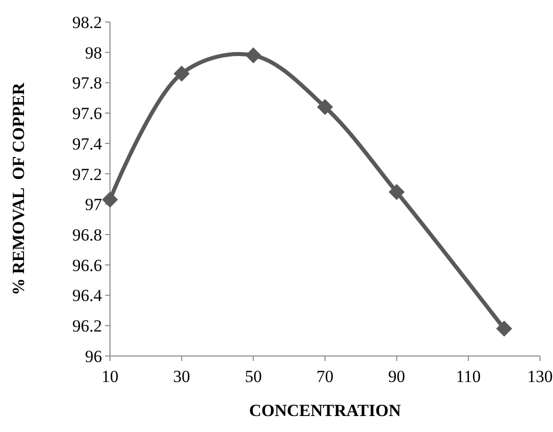 The height and width of the screenshot is (432, 553). I want to click on y-tick-label: 96, so click(93, 356).